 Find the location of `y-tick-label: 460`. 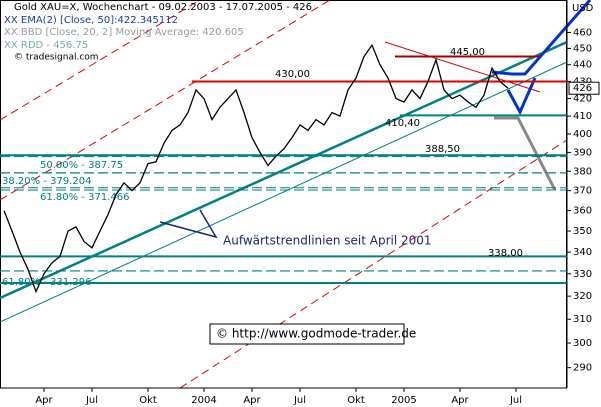

y-tick-label: 460 is located at coordinates (582, 32).